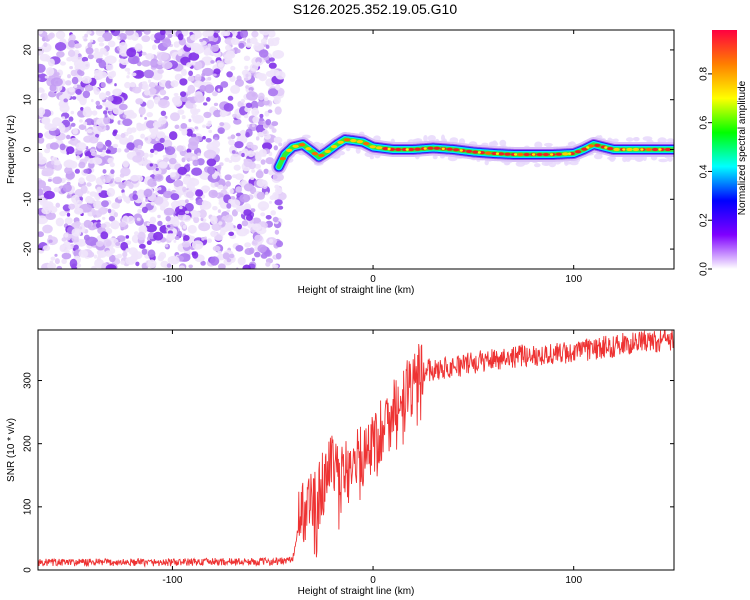 Image resolution: width=750 pixels, height=600 pixels. Describe the element at coordinates (11, 149) in the screenshot. I see `heatmap-ylabel: Frequency (Hz)` at that location.